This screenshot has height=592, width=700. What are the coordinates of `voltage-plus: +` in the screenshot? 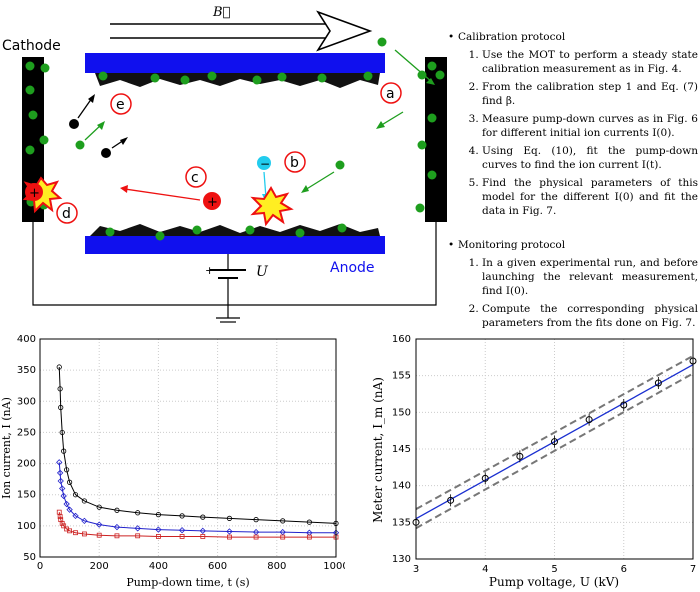 It's located at (209, 270).